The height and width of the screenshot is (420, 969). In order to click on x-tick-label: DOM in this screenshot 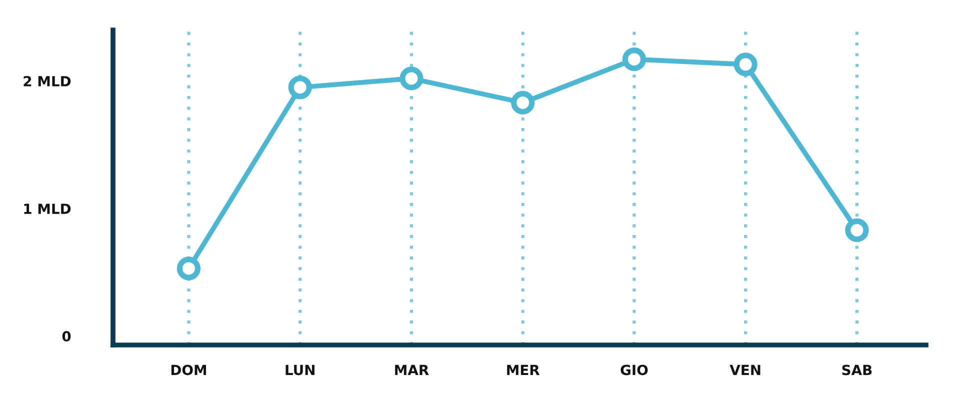, I will do `click(188, 370)`.